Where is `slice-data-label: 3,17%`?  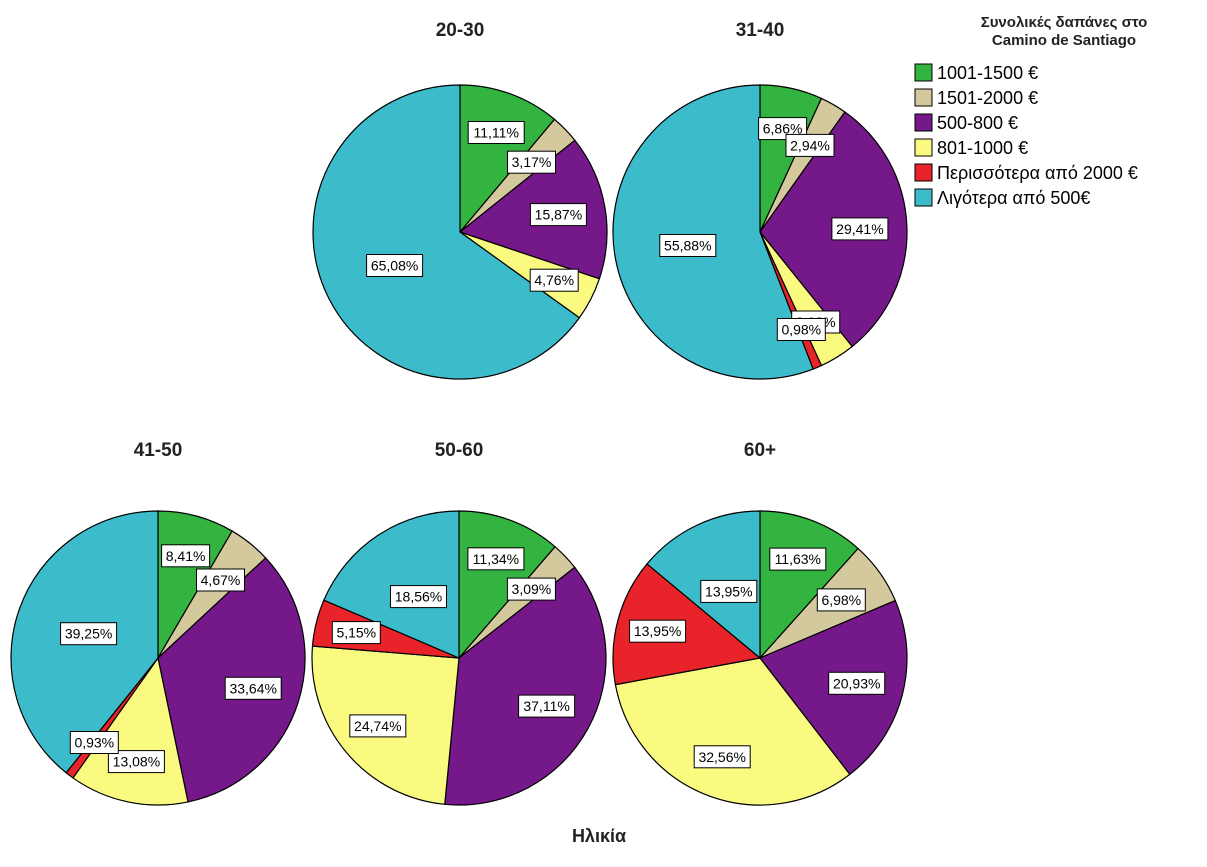
slice-data-label: 3,17% is located at coordinates (531, 162).